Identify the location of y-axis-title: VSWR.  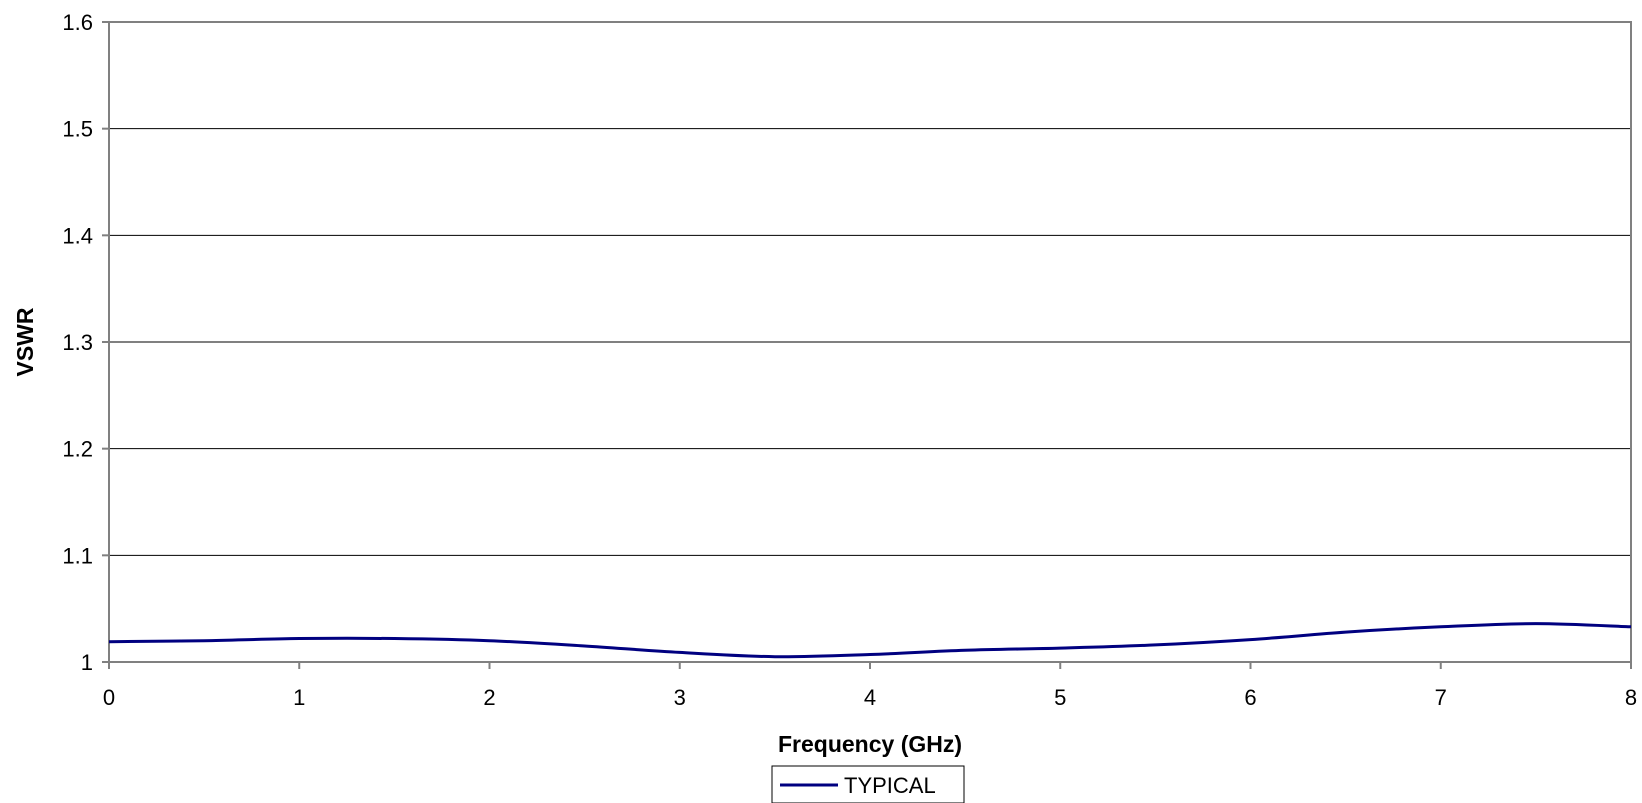
(25, 341).